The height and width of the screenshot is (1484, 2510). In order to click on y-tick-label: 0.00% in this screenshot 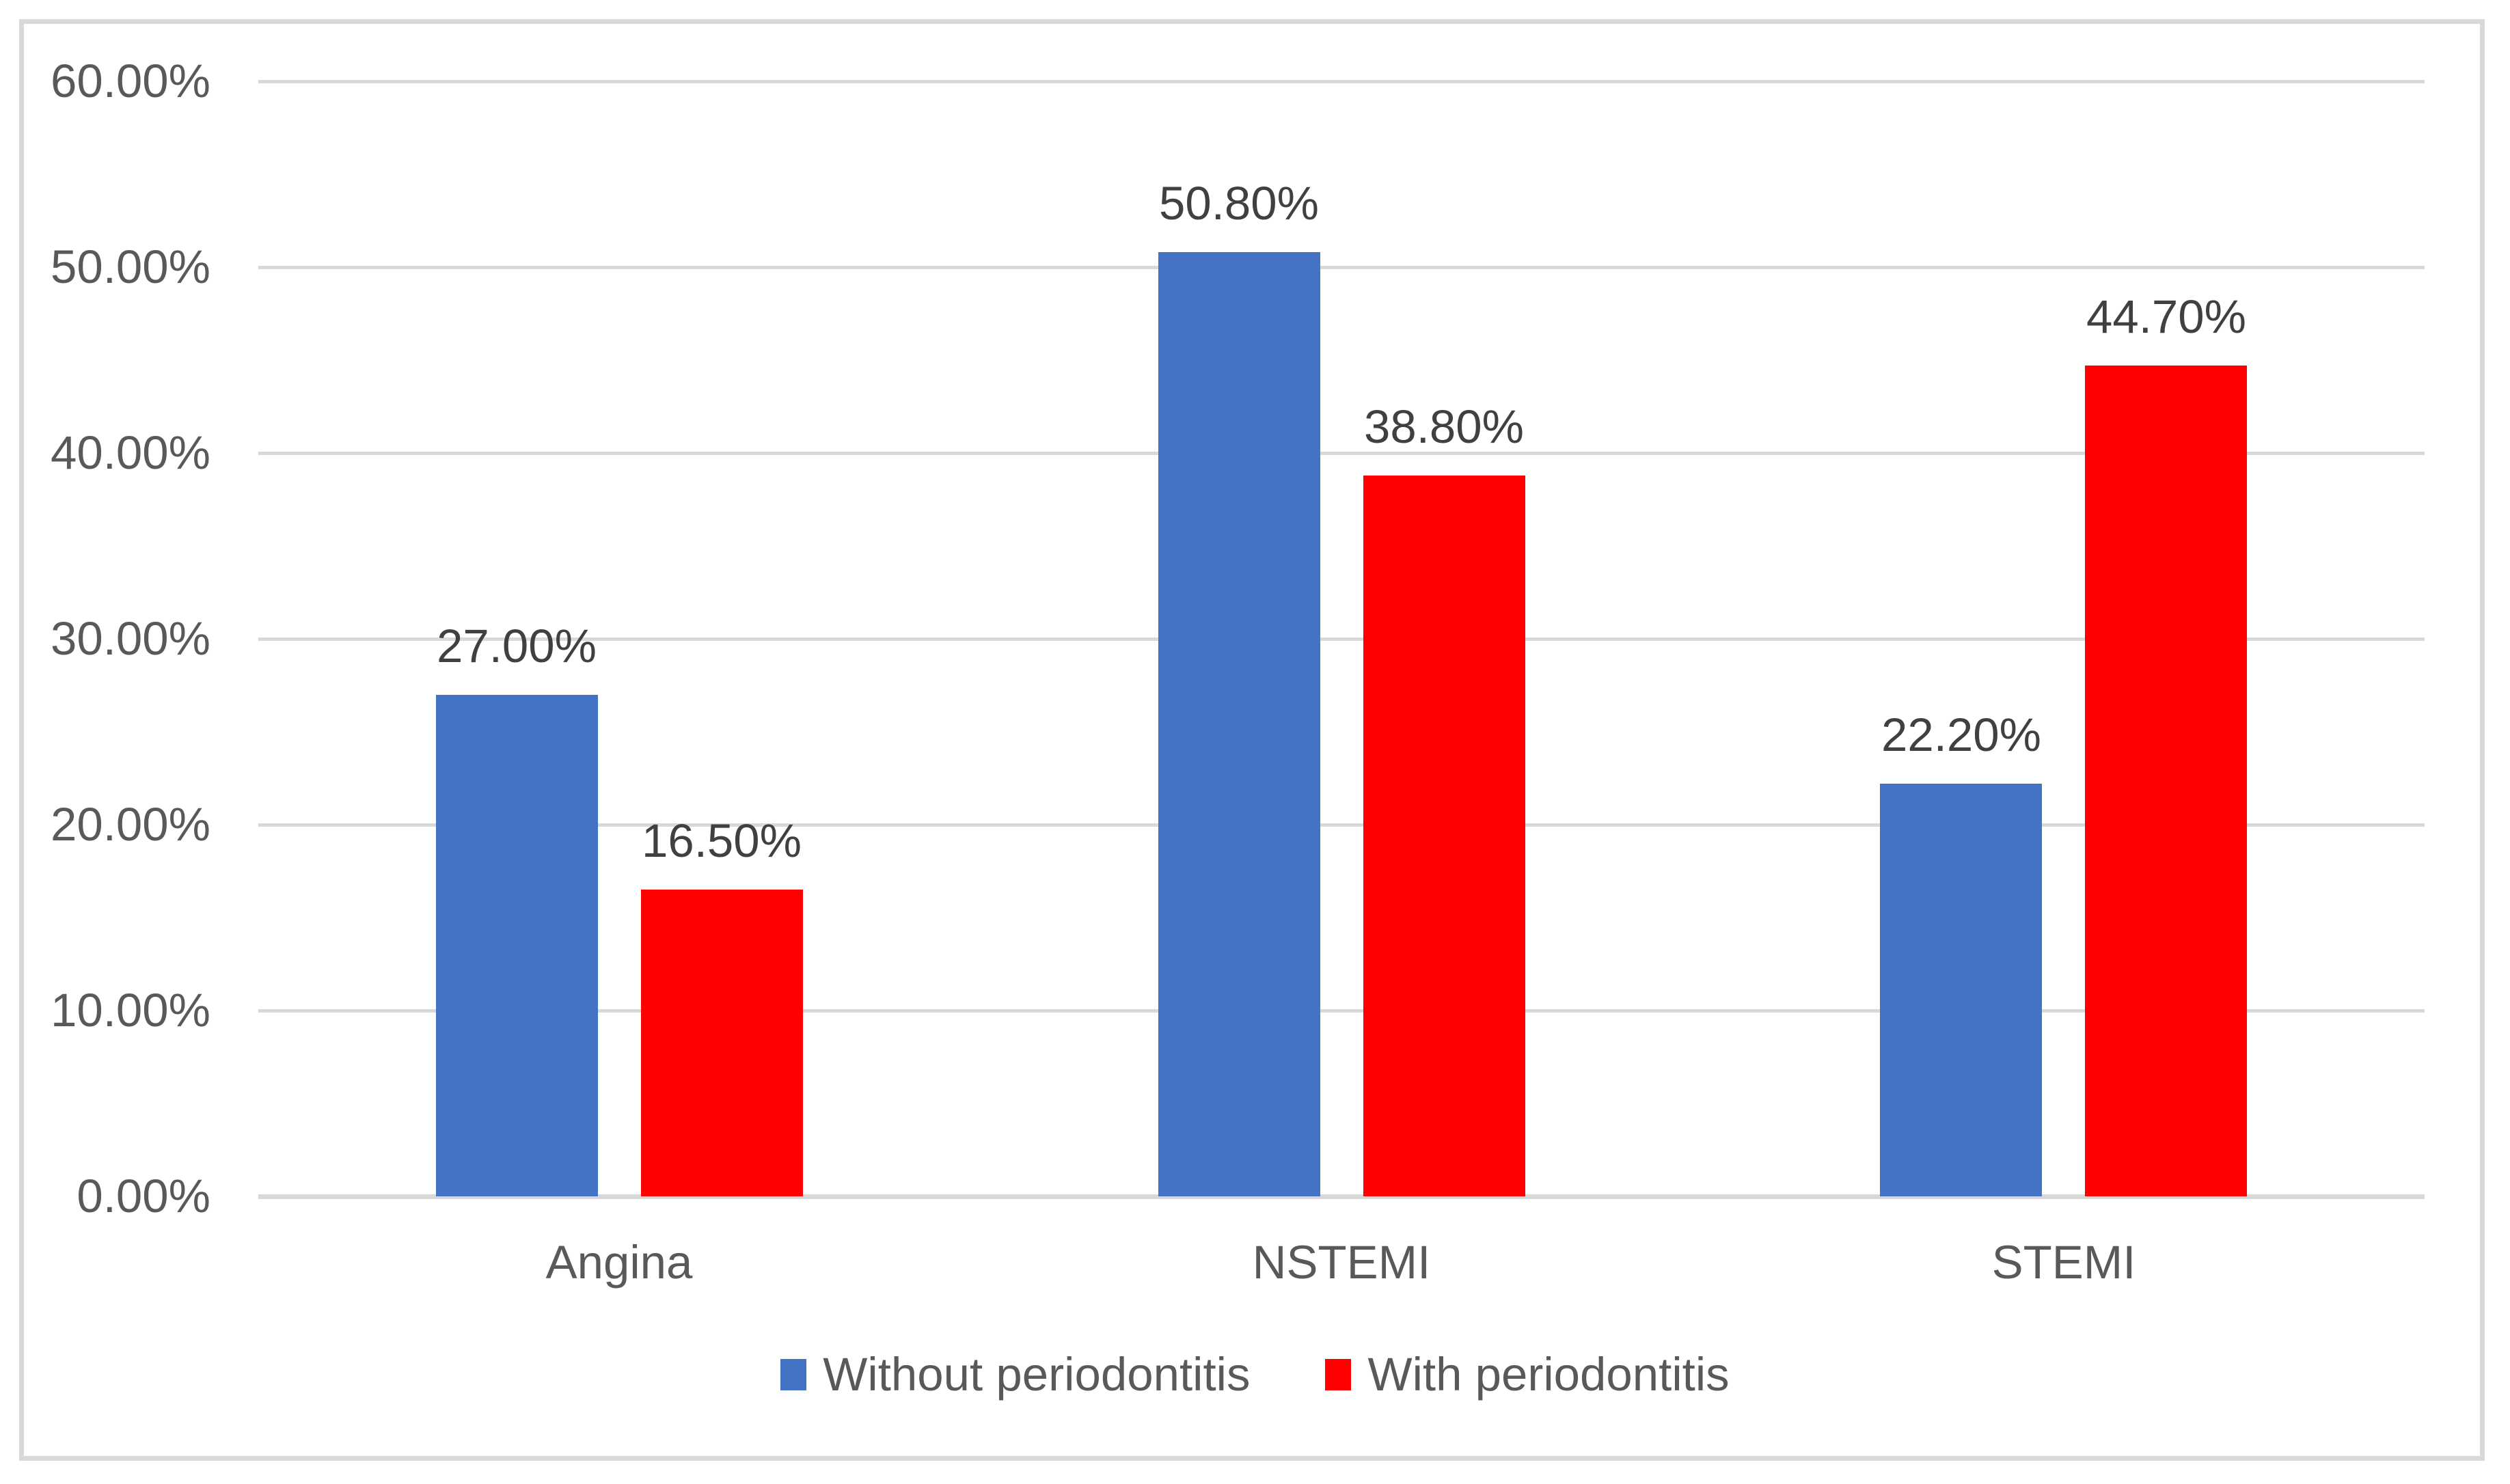, I will do `click(143, 1196)`.